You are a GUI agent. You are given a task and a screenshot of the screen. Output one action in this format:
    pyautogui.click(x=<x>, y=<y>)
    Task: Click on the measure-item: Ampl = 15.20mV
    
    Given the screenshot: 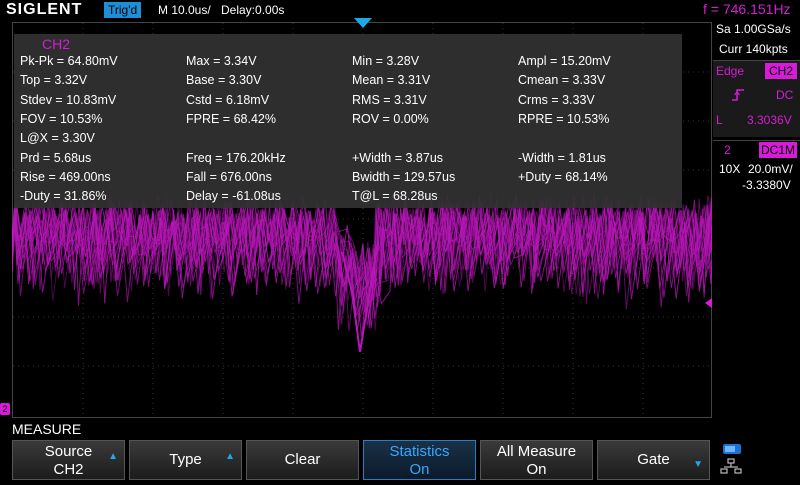 What is the action you would take?
    pyautogui.click(x=564, y=61)
    